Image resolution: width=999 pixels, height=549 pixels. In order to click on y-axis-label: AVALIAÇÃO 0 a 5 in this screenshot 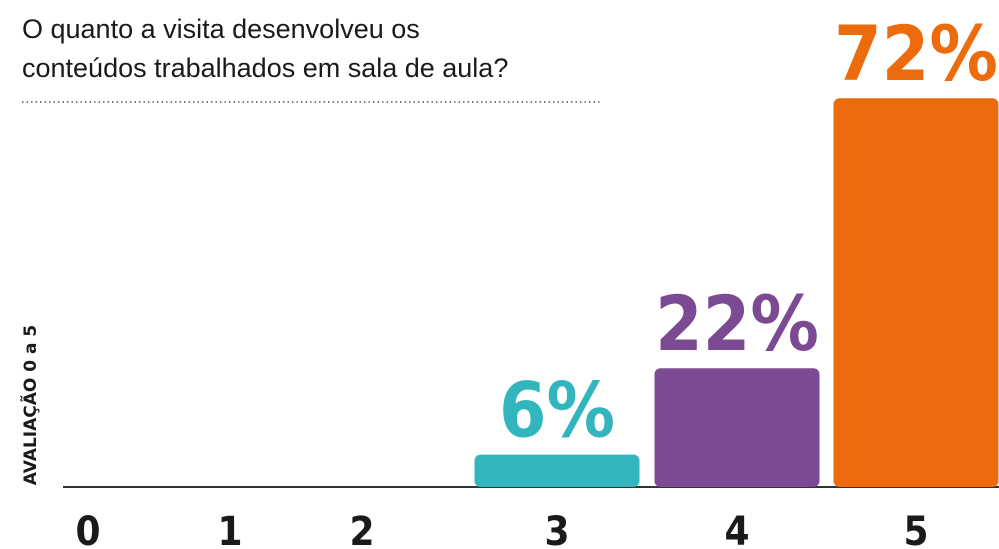, I will do `click(29, 405)`.